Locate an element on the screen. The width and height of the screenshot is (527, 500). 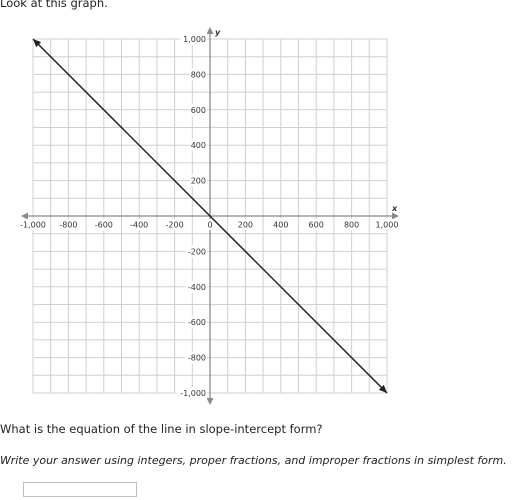
y-axis-arrow-up is located at coordinates (210, 30).